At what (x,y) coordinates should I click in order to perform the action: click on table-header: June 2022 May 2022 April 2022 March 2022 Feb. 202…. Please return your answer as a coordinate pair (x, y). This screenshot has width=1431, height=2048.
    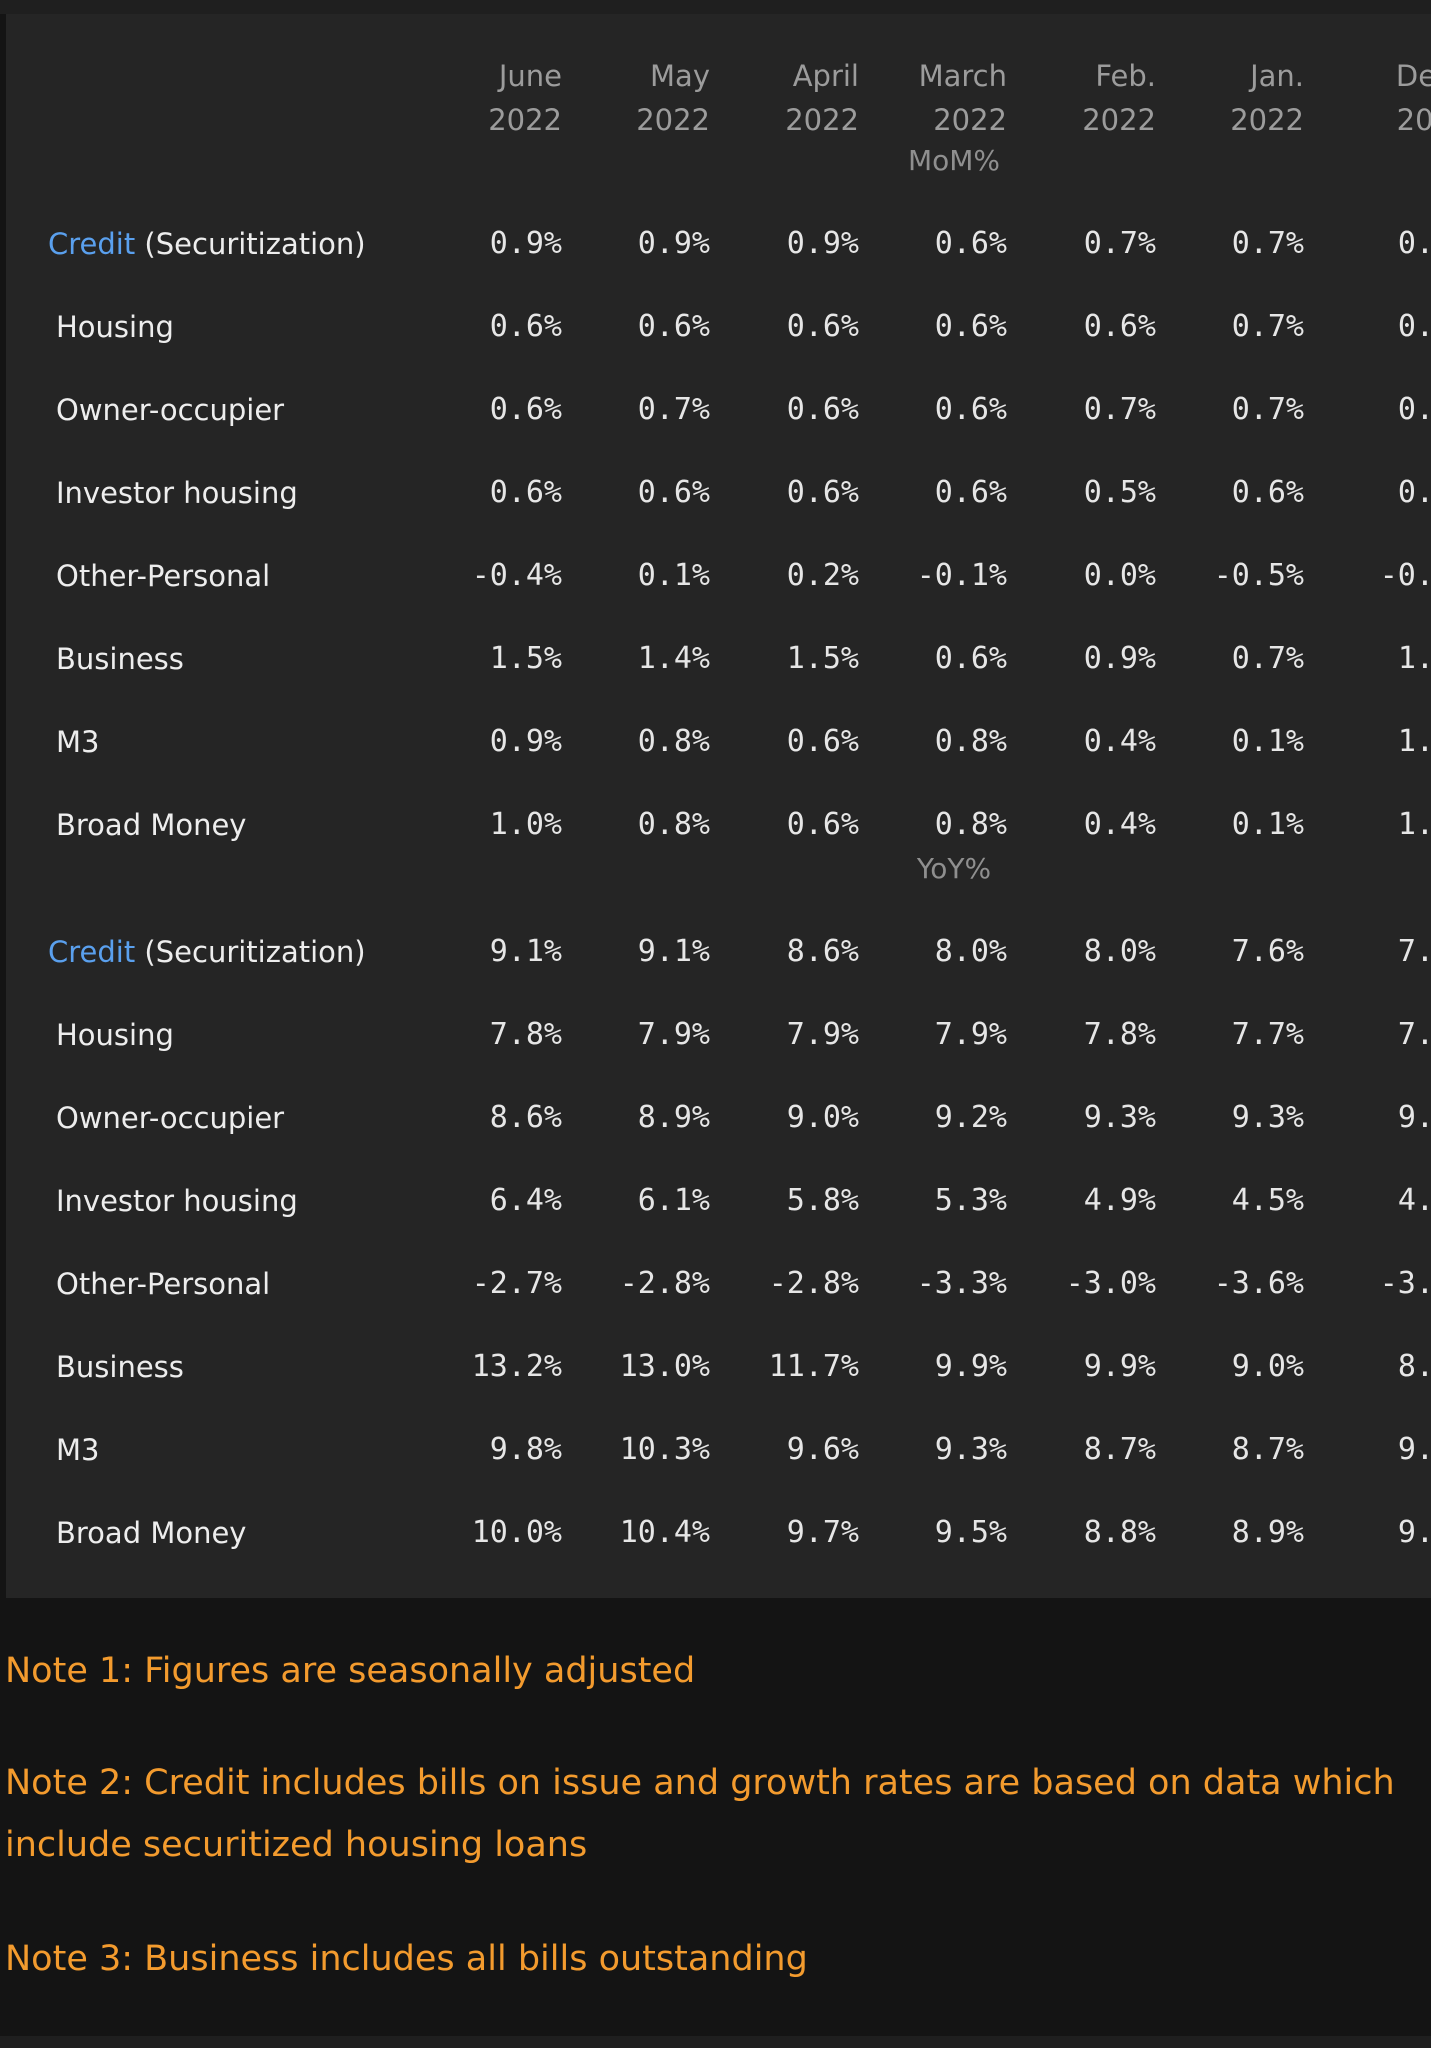
    Looking at the image, I should click on (718, 104).